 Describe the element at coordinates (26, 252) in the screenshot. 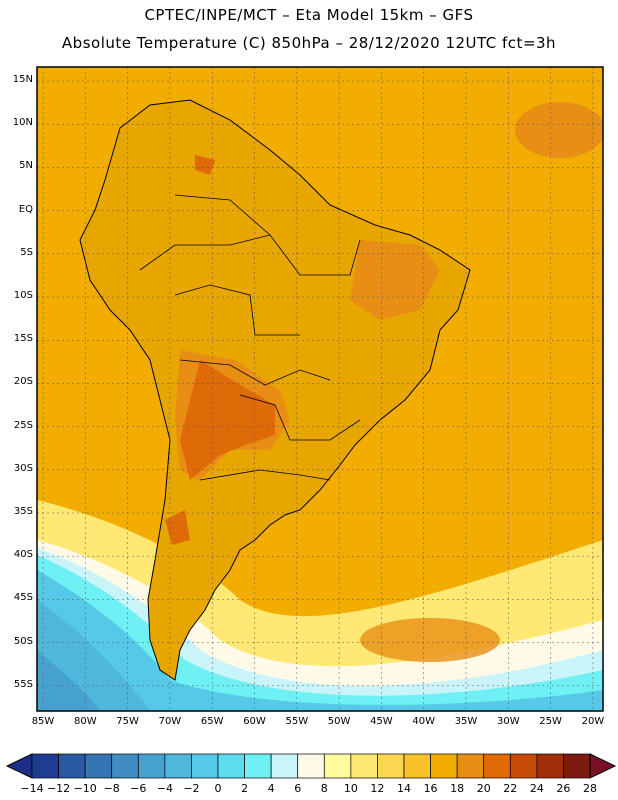

I see `lat-label: 5S` at that location.